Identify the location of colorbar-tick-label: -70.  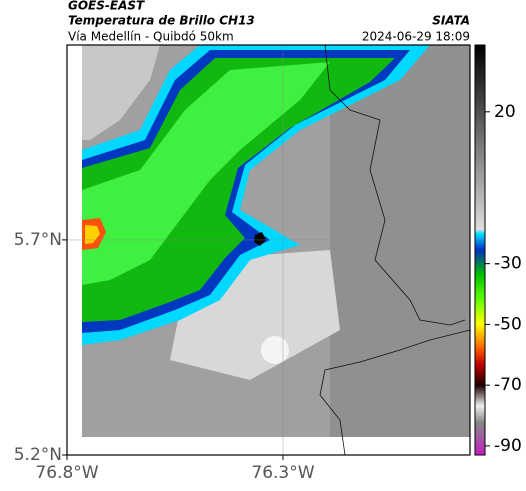
(508, 385).